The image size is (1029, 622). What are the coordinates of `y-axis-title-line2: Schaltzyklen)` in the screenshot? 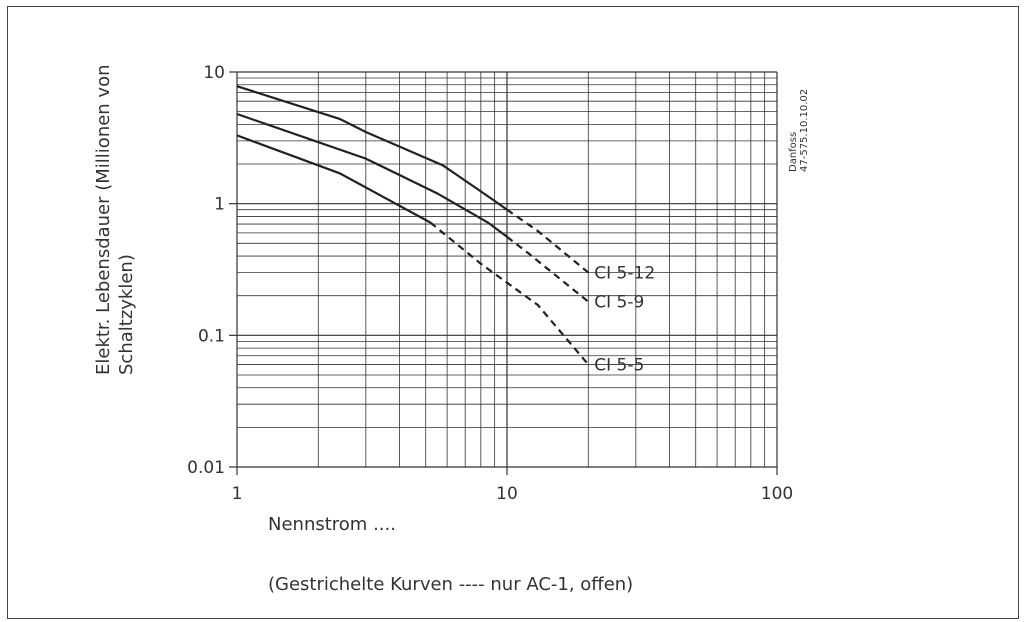 It's located at (126, 314).